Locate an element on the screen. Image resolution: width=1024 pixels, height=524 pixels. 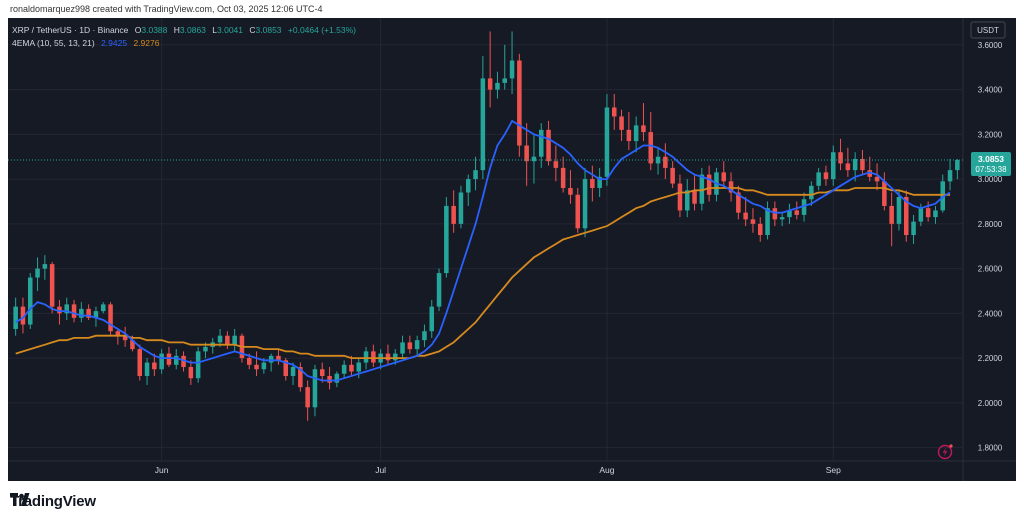
x-tick-label: Aug is located at coordinates (606, 470).